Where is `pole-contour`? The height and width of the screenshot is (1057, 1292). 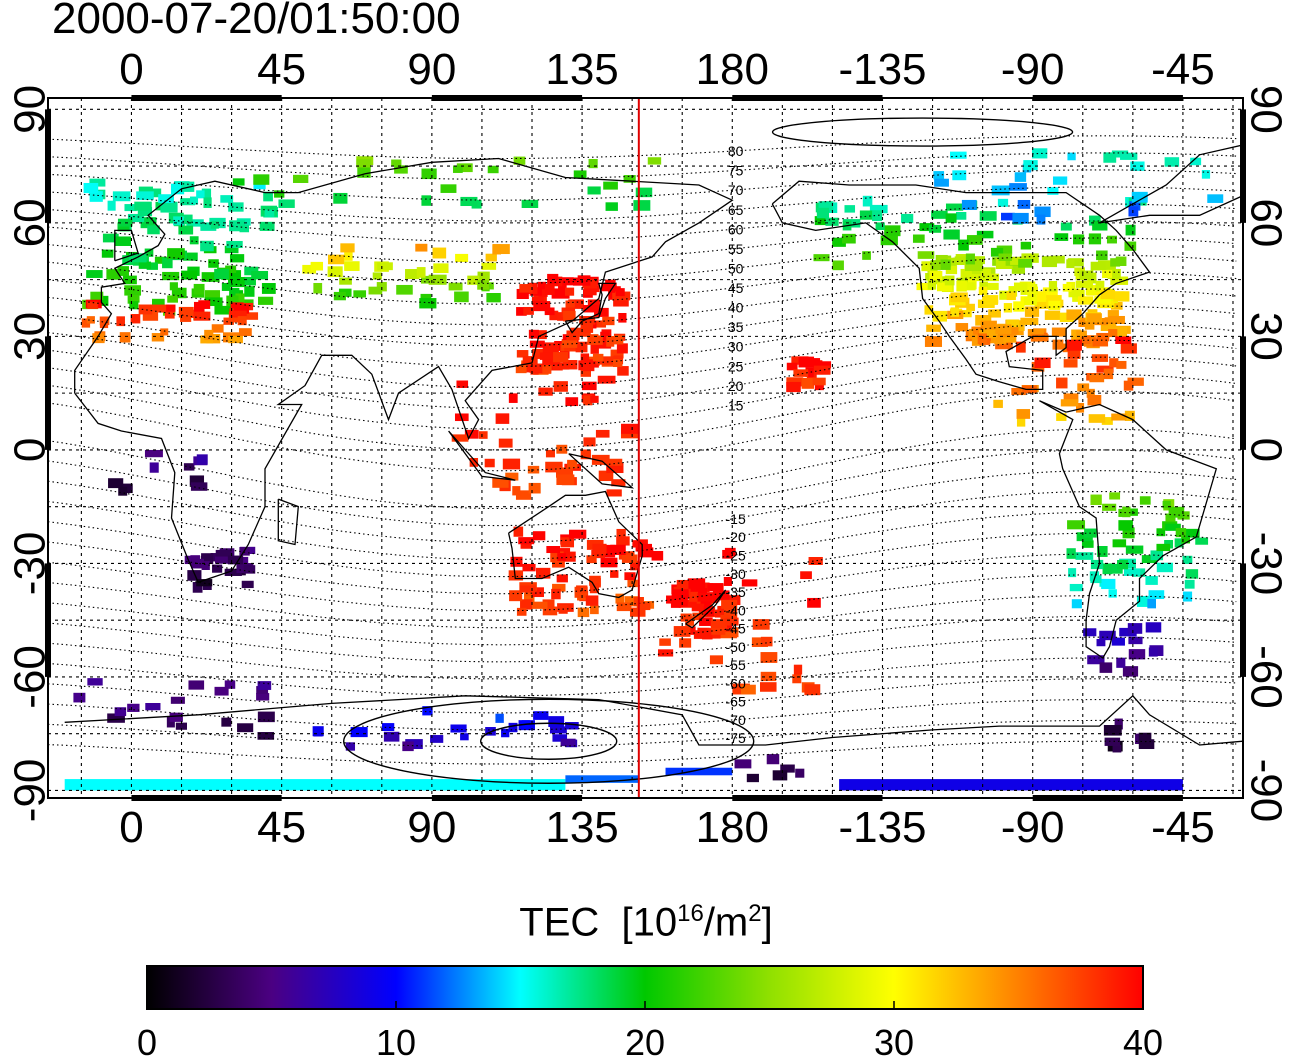
pole-contour is located at coordinates (548, 741).